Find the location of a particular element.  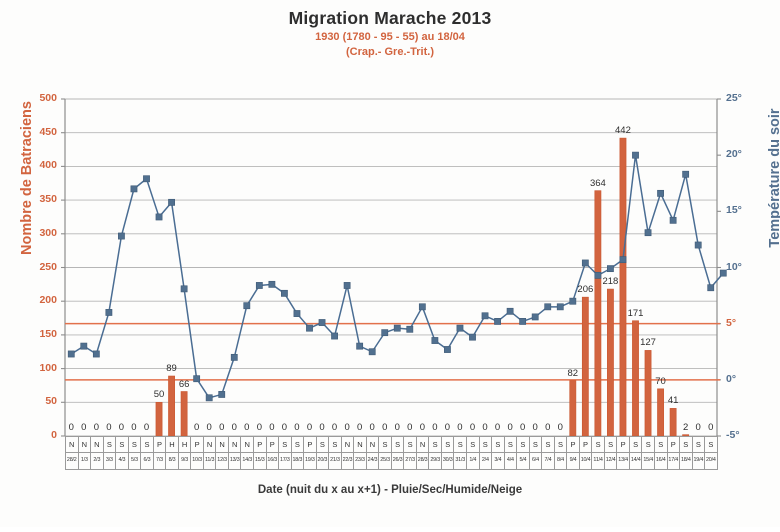

x-axis-column: P 13/4 is located at coordinates (623, 453).